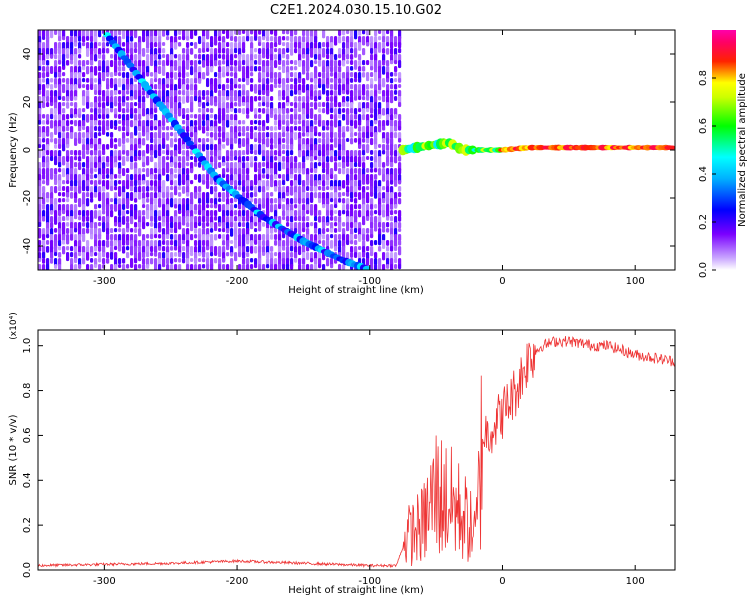 The image size is (750, 600). I want to click on spectrogram-x-tick-label: 0, so click(502, 281).